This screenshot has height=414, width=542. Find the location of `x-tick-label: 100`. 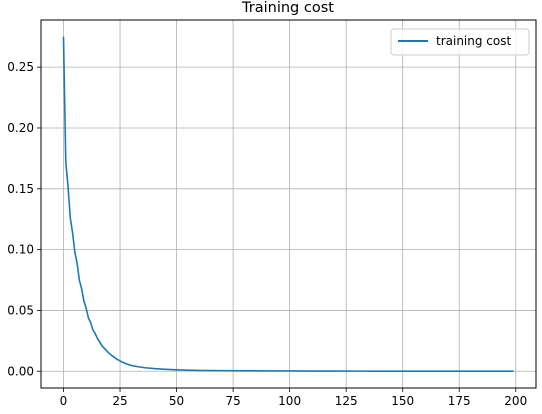

x-tick-label: 100 is located at coordinates (289, 401).